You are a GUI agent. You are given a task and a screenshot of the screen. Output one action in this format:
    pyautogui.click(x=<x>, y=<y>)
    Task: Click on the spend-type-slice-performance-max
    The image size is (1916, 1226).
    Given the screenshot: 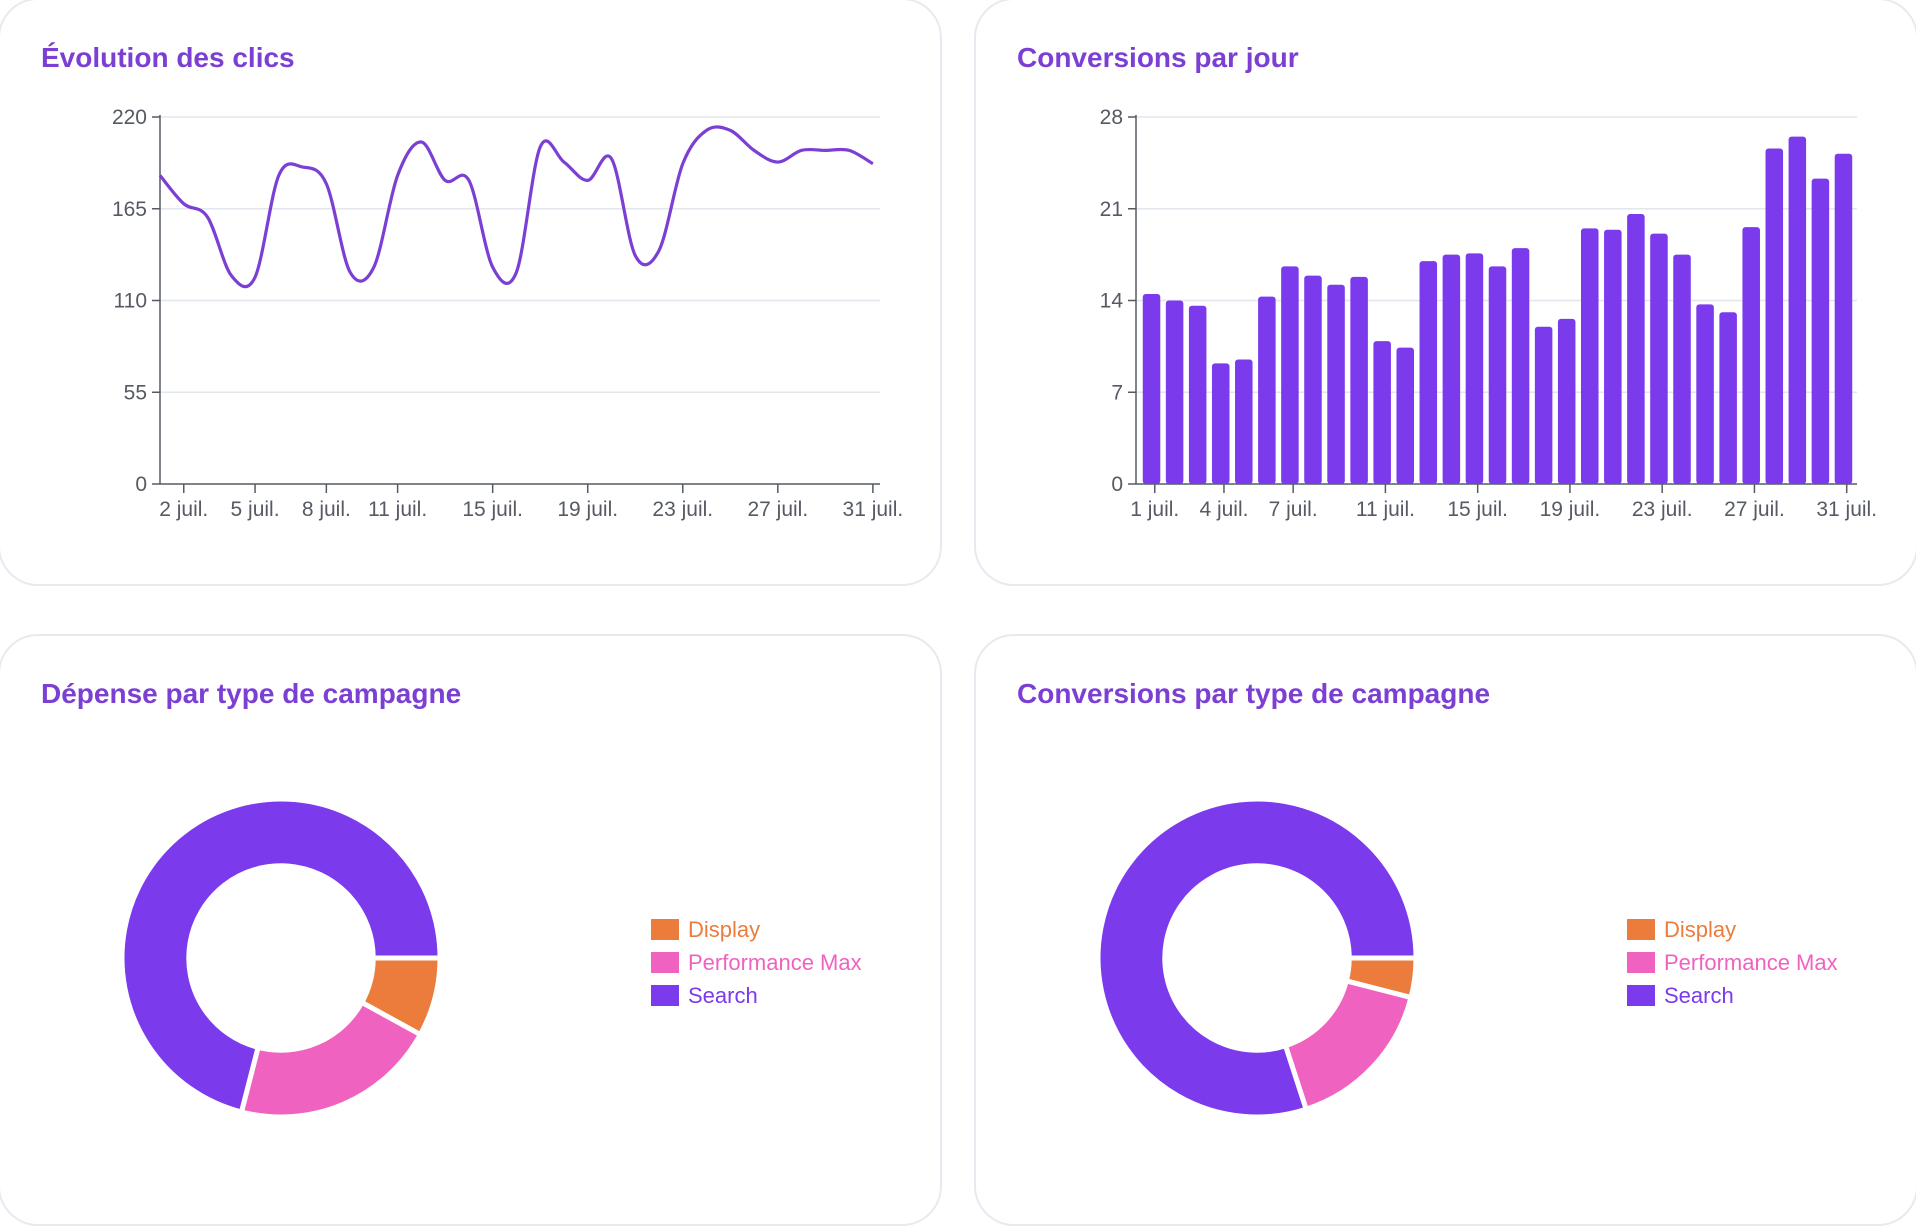 What is the action you would take?
    pyautogui.click(x=330, y=1059)
    